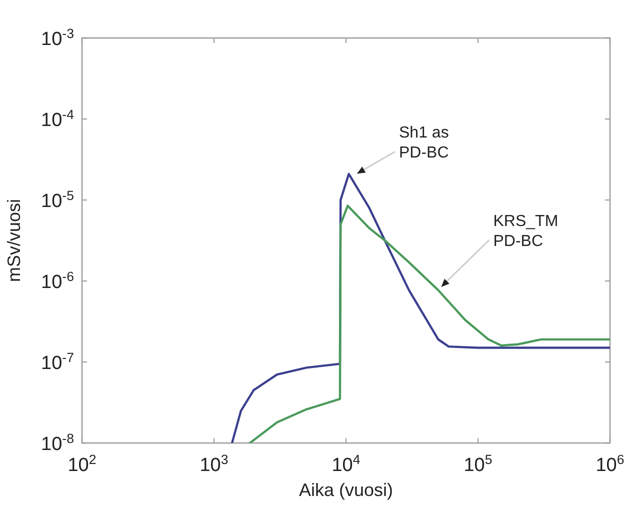 The width and height of the screenshot is (636, 506). I want to click on x-tick-label: 10$^{3}$, so click(214, 464).